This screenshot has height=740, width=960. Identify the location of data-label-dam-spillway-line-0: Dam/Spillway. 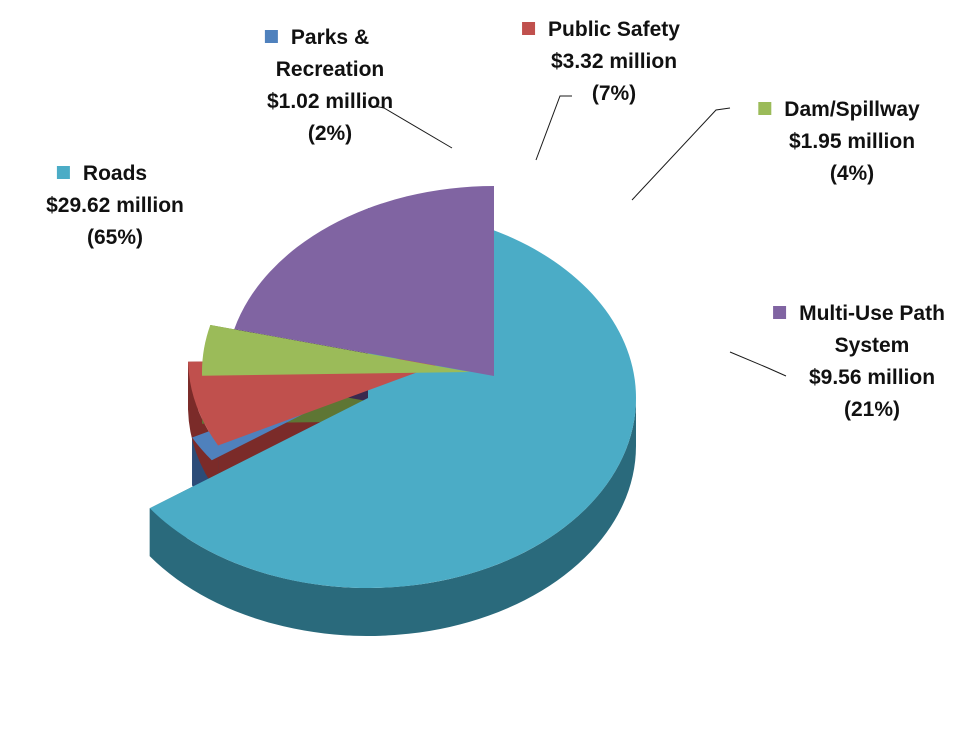
(852, 109).